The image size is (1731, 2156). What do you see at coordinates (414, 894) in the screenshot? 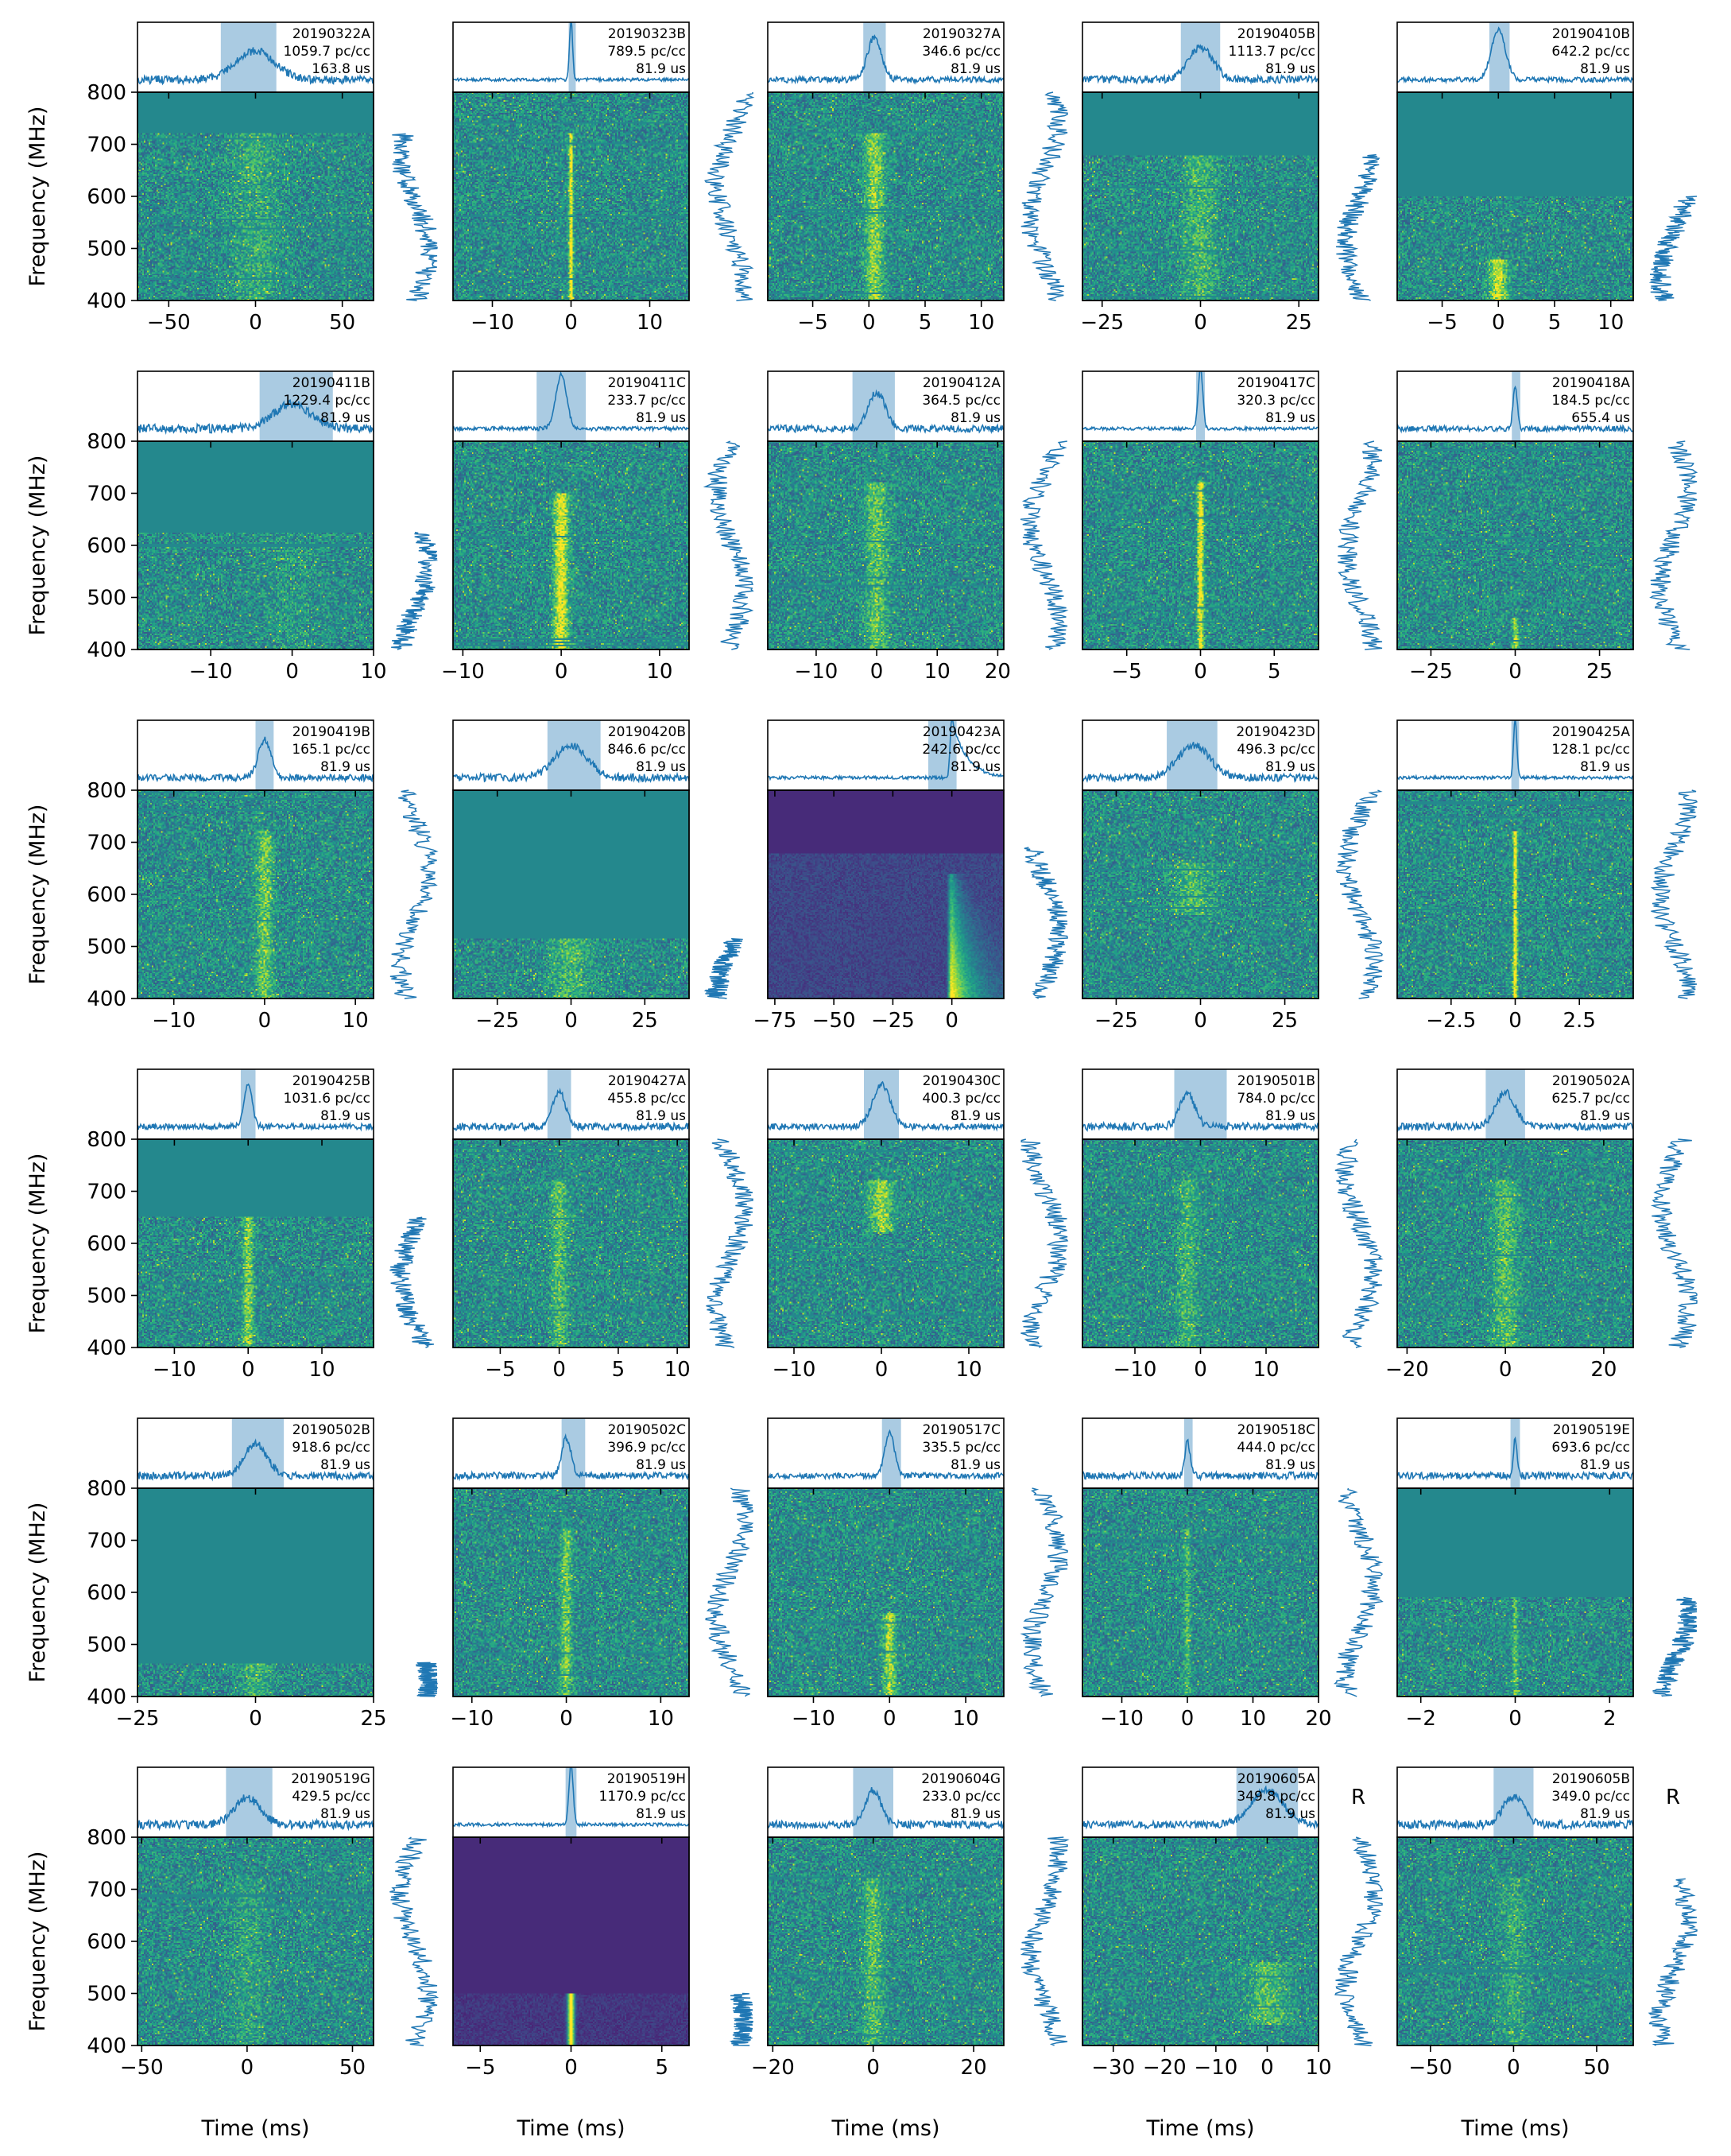
I see `spectrum-20190419B` at bounding box center [414, 894].